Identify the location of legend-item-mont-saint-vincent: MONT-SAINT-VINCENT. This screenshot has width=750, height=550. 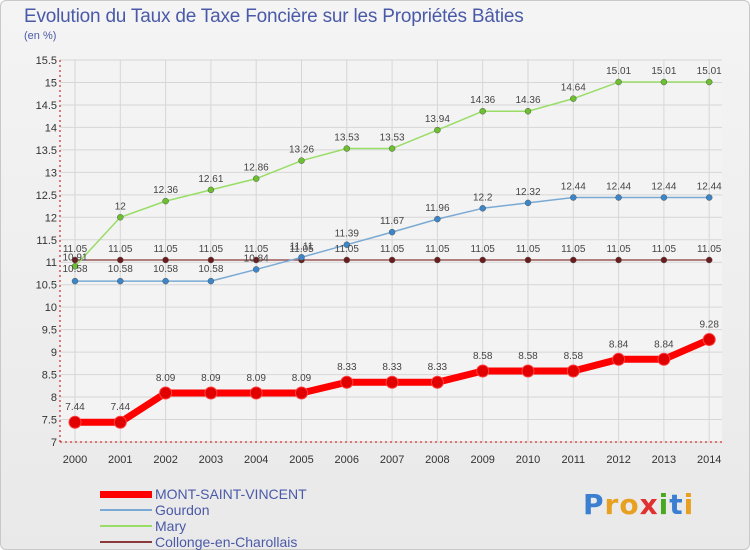
(203, 494).